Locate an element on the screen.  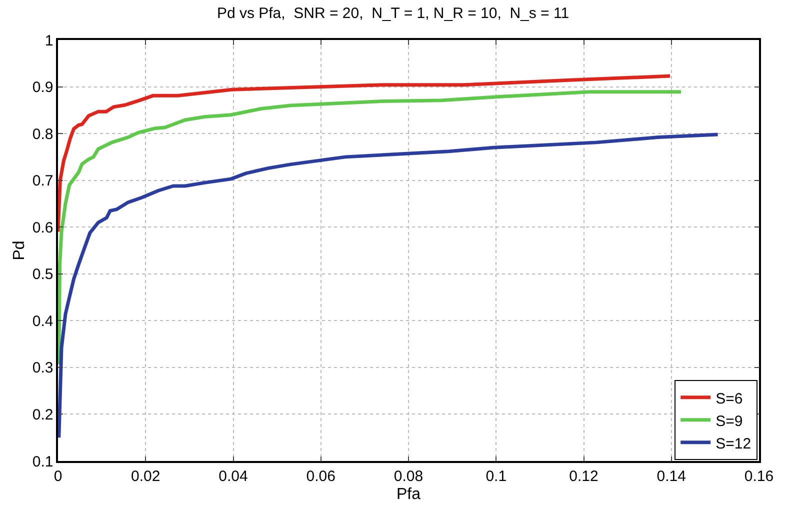
x-tick-label: 0.12 is located at coordinates (583, 476).